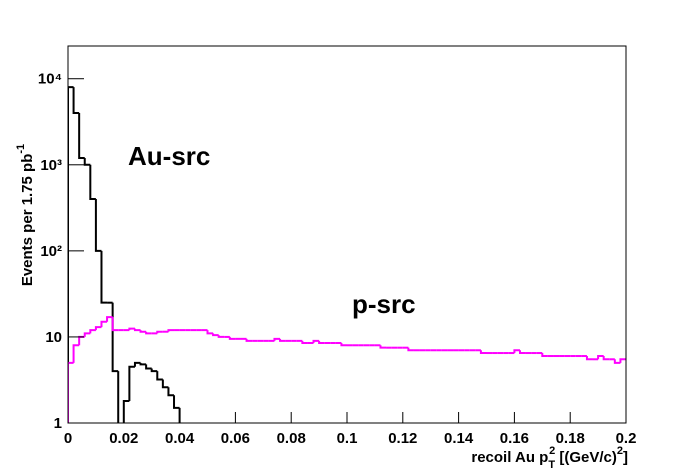  What do you see at coordinates (549, 458) in the screenshot?
I see `x-axis-title: recoil Au pT 2 [(GeV/c)2]` at bounding box center [549, 458].